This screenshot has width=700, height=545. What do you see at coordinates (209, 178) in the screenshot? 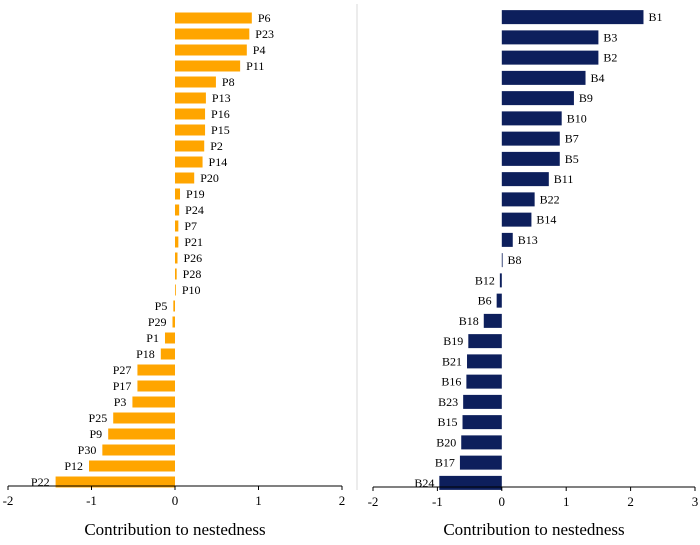
I see `left-bar-label-p20: P20` at bounding box center [209, 178].